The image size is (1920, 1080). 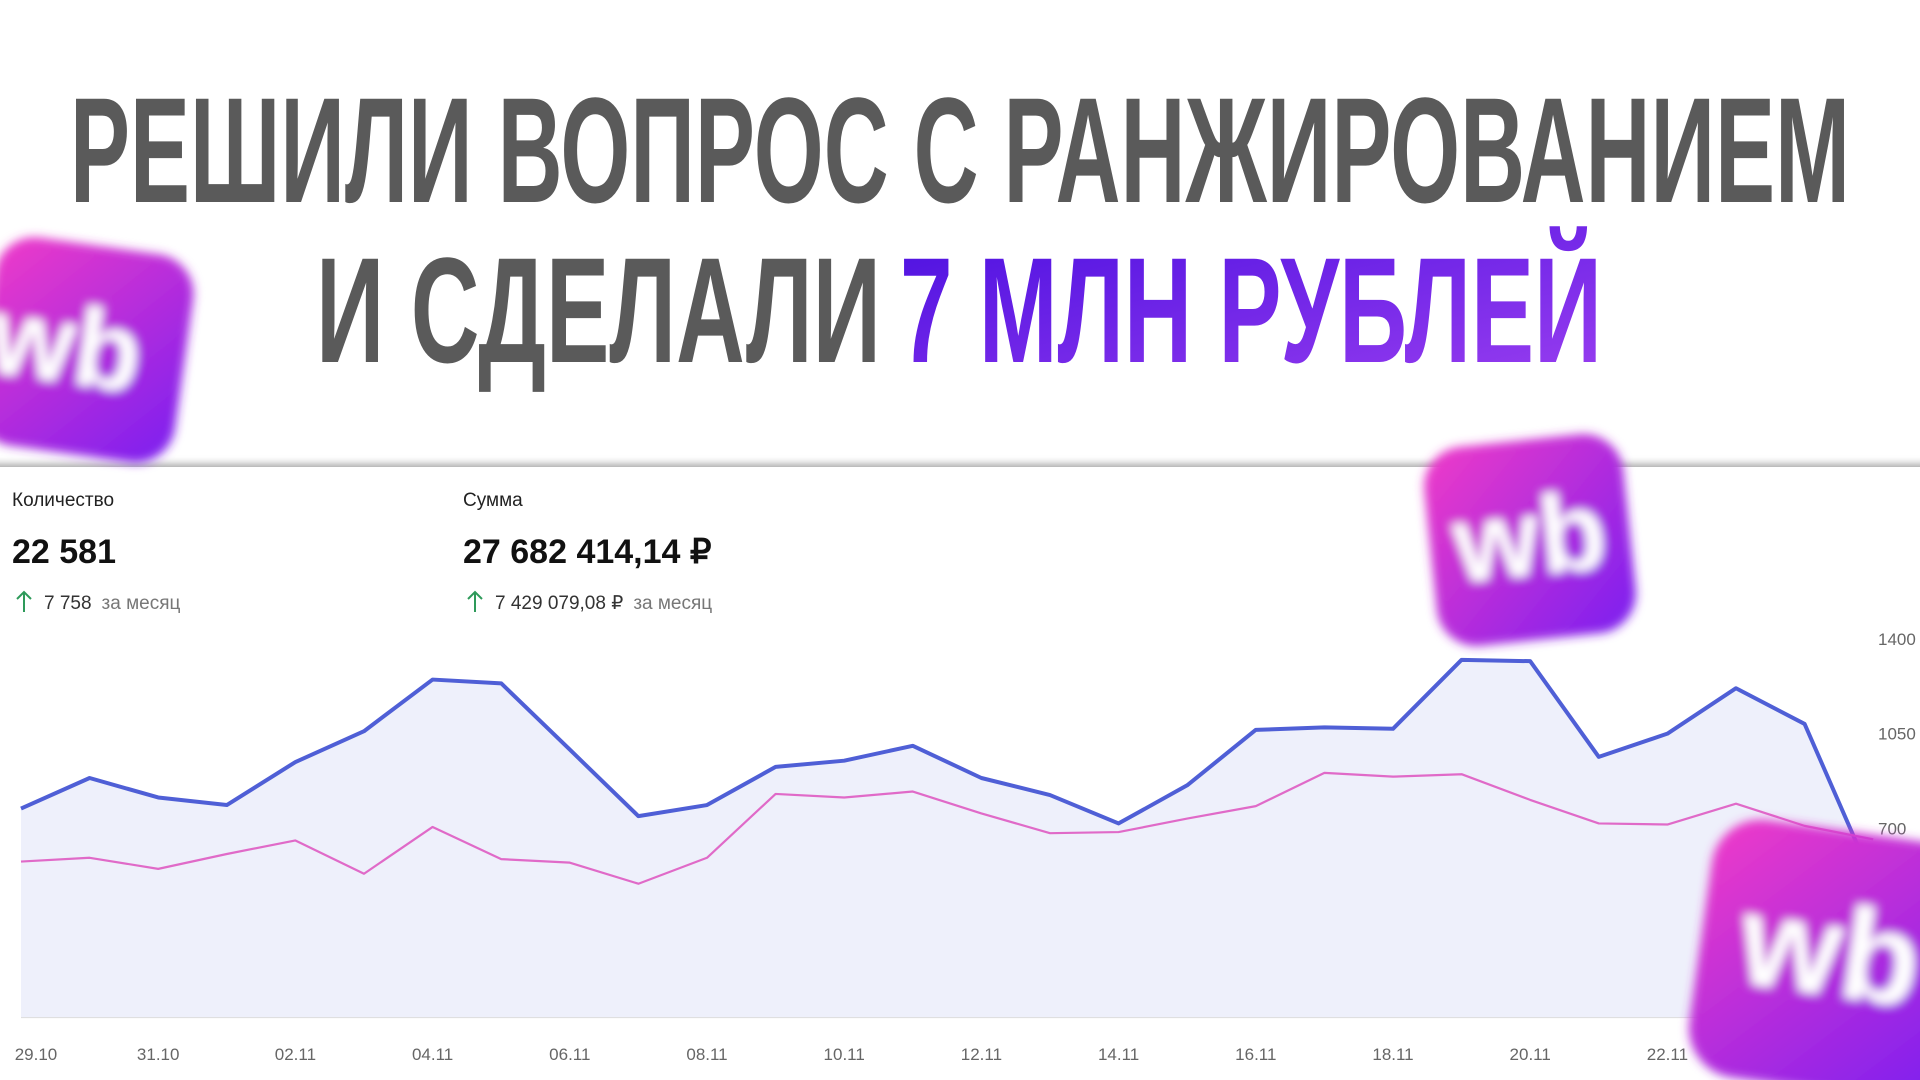 I want to click on stat-value: 27 682 414,14 ₽, so click(x=587, y=552).